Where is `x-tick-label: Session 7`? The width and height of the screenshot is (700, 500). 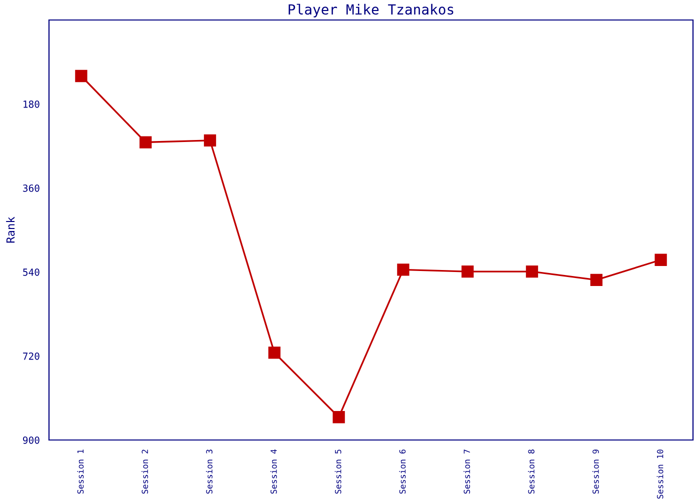 x-tick-label: Session 7 is located at coordinates (467, 472).